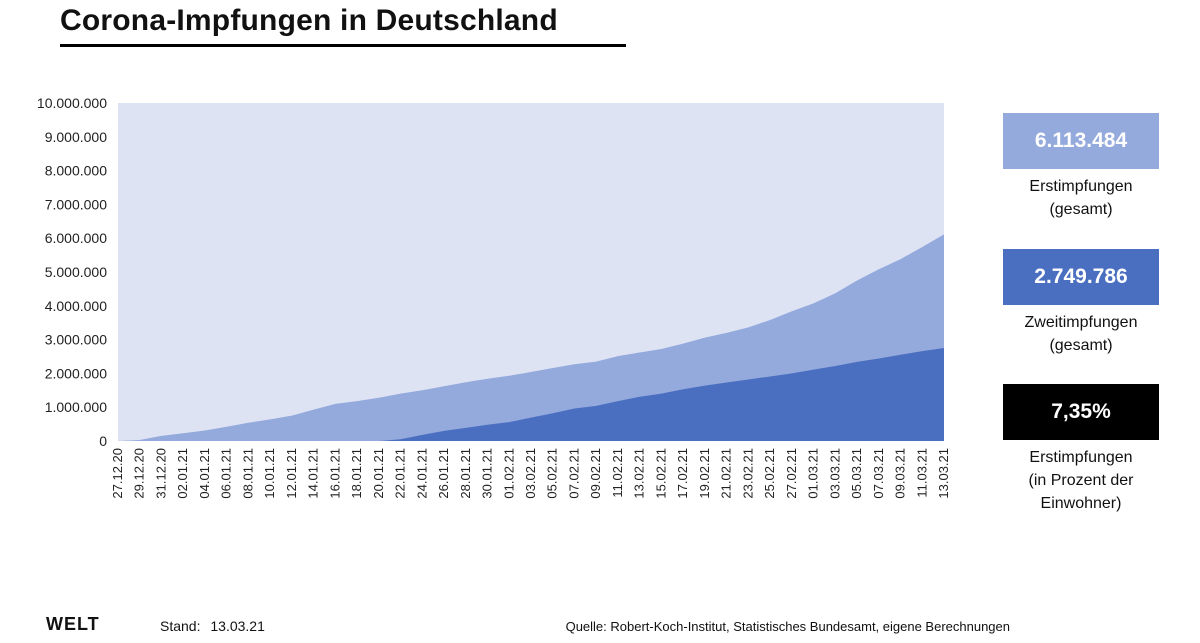 This screenshot has width=1200, height=643. What do you see at coordinates (487, 473) in the screenshot?
I see `x-tick-label: 30.01.21` at bounding box center [487, 473].